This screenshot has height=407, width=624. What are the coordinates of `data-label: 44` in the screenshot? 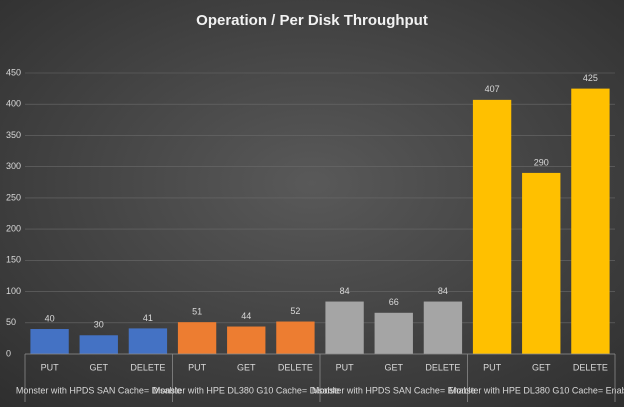 It's located at (246, 316).